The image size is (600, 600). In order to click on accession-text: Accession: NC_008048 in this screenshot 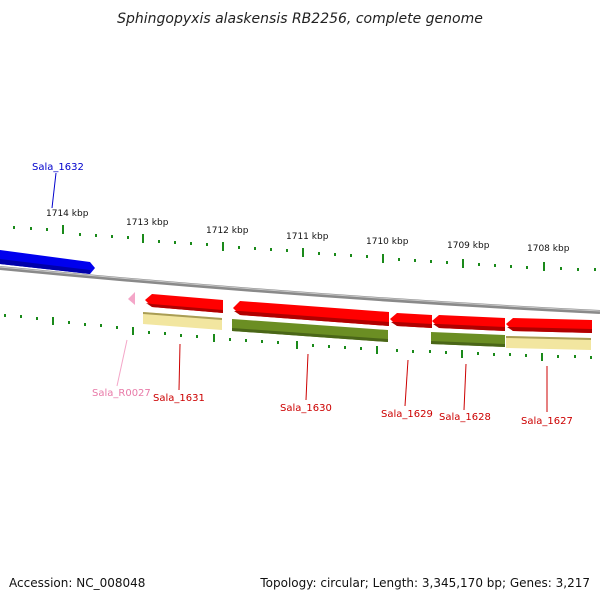, I will do `click(77, 583)`.